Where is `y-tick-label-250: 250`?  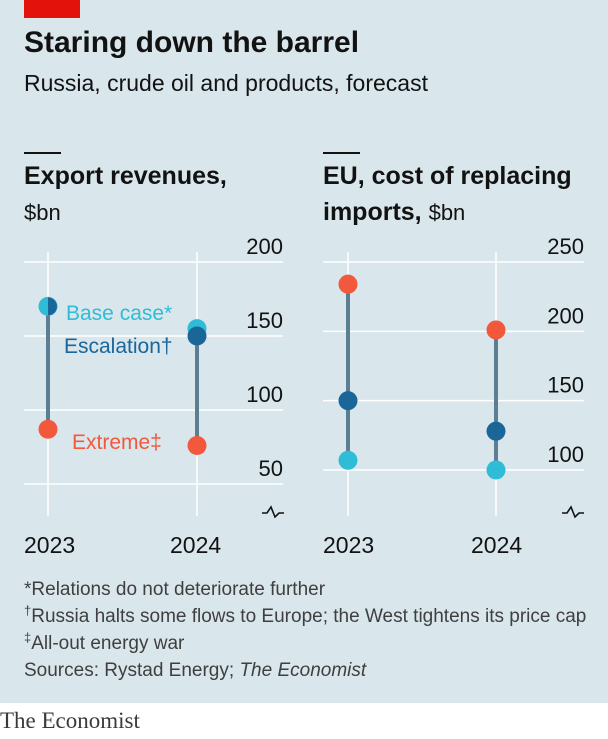 y-tick-label-250: 250 is located at coordinates (565, 246).